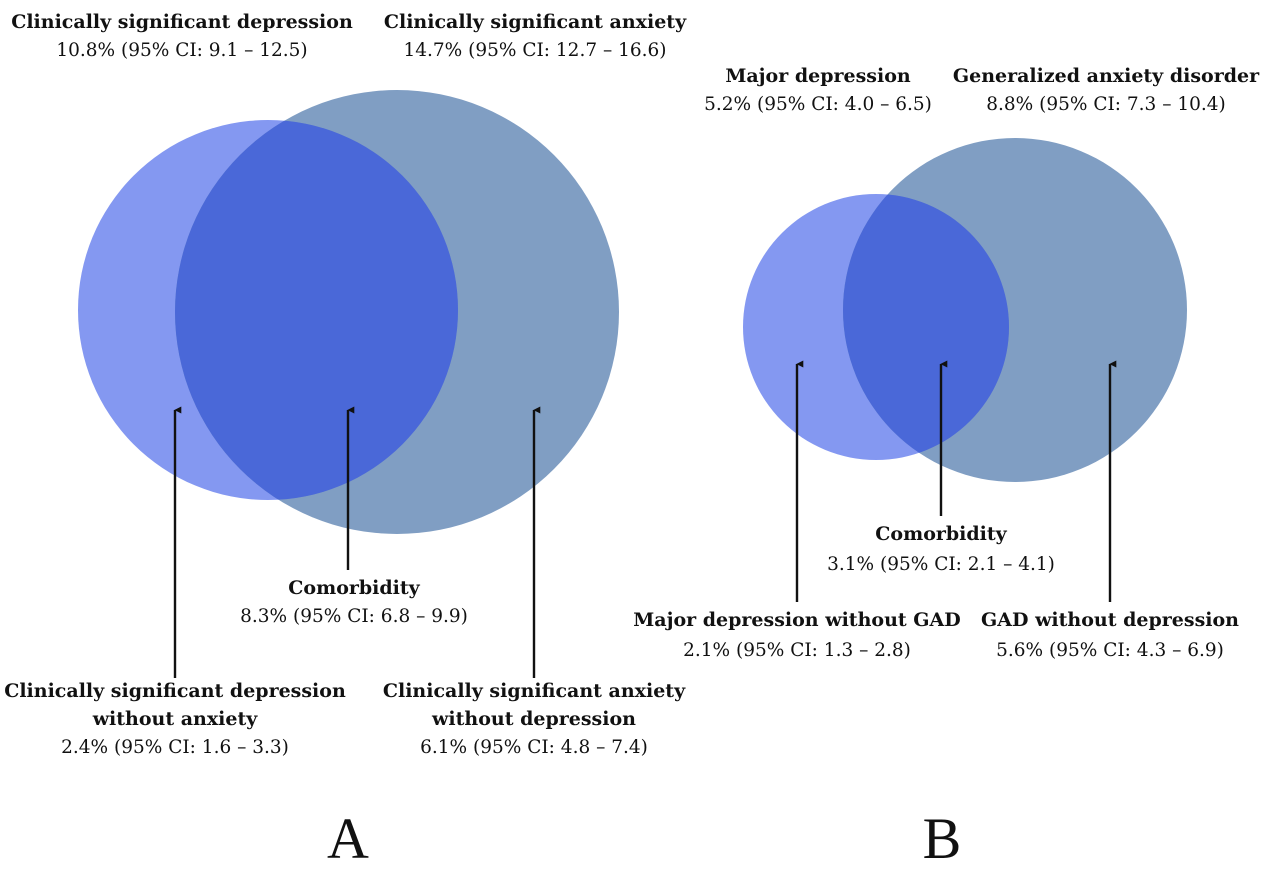 This screenshot has width=1280, height=872. What do you see at coordinates (175, 747) in the screenshot?
I see `depression-only-value-a: 2.4% (95% CI: 1.6 – 3.3)` at bounding box center [175, 747].